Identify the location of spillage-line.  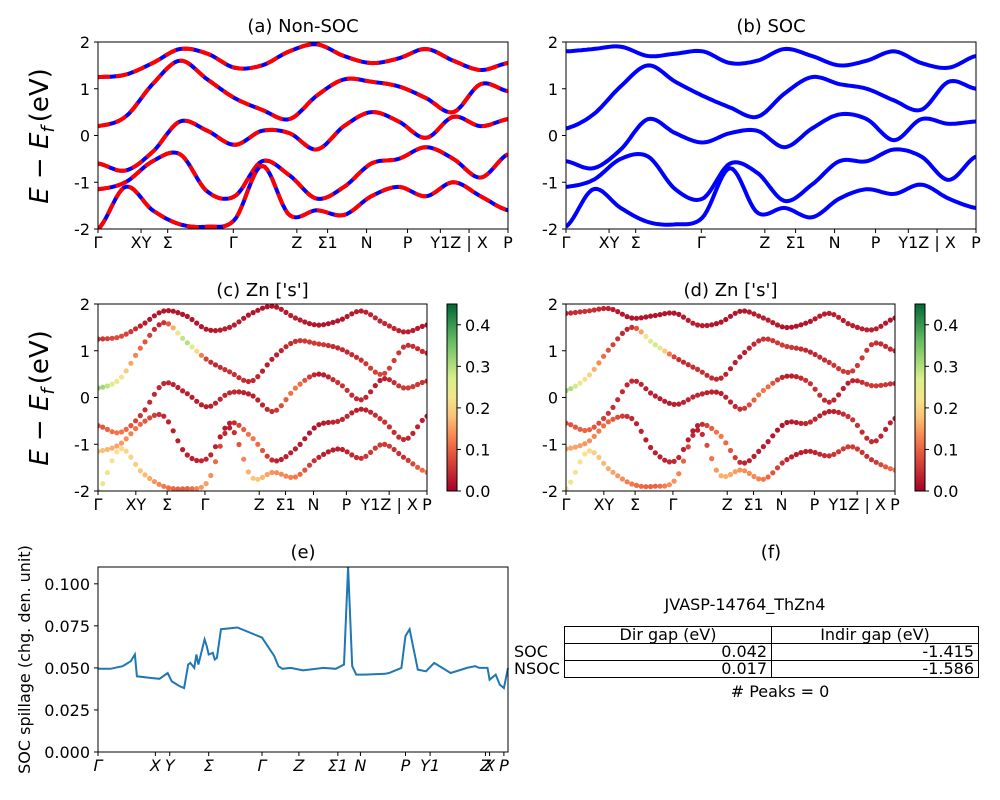
(303, 628).